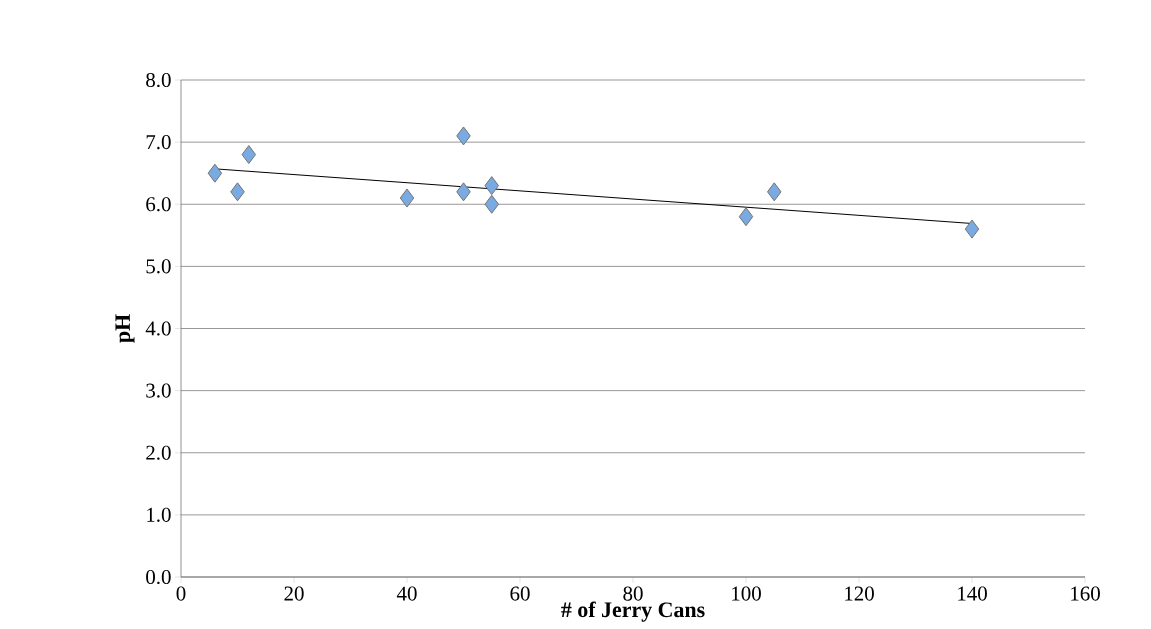 The image size is (1151, 629). What do you see at coordinates (158, 328) in the screenshot?
I see `y-tick-label: 4.0` at bounding box center [158, 328].